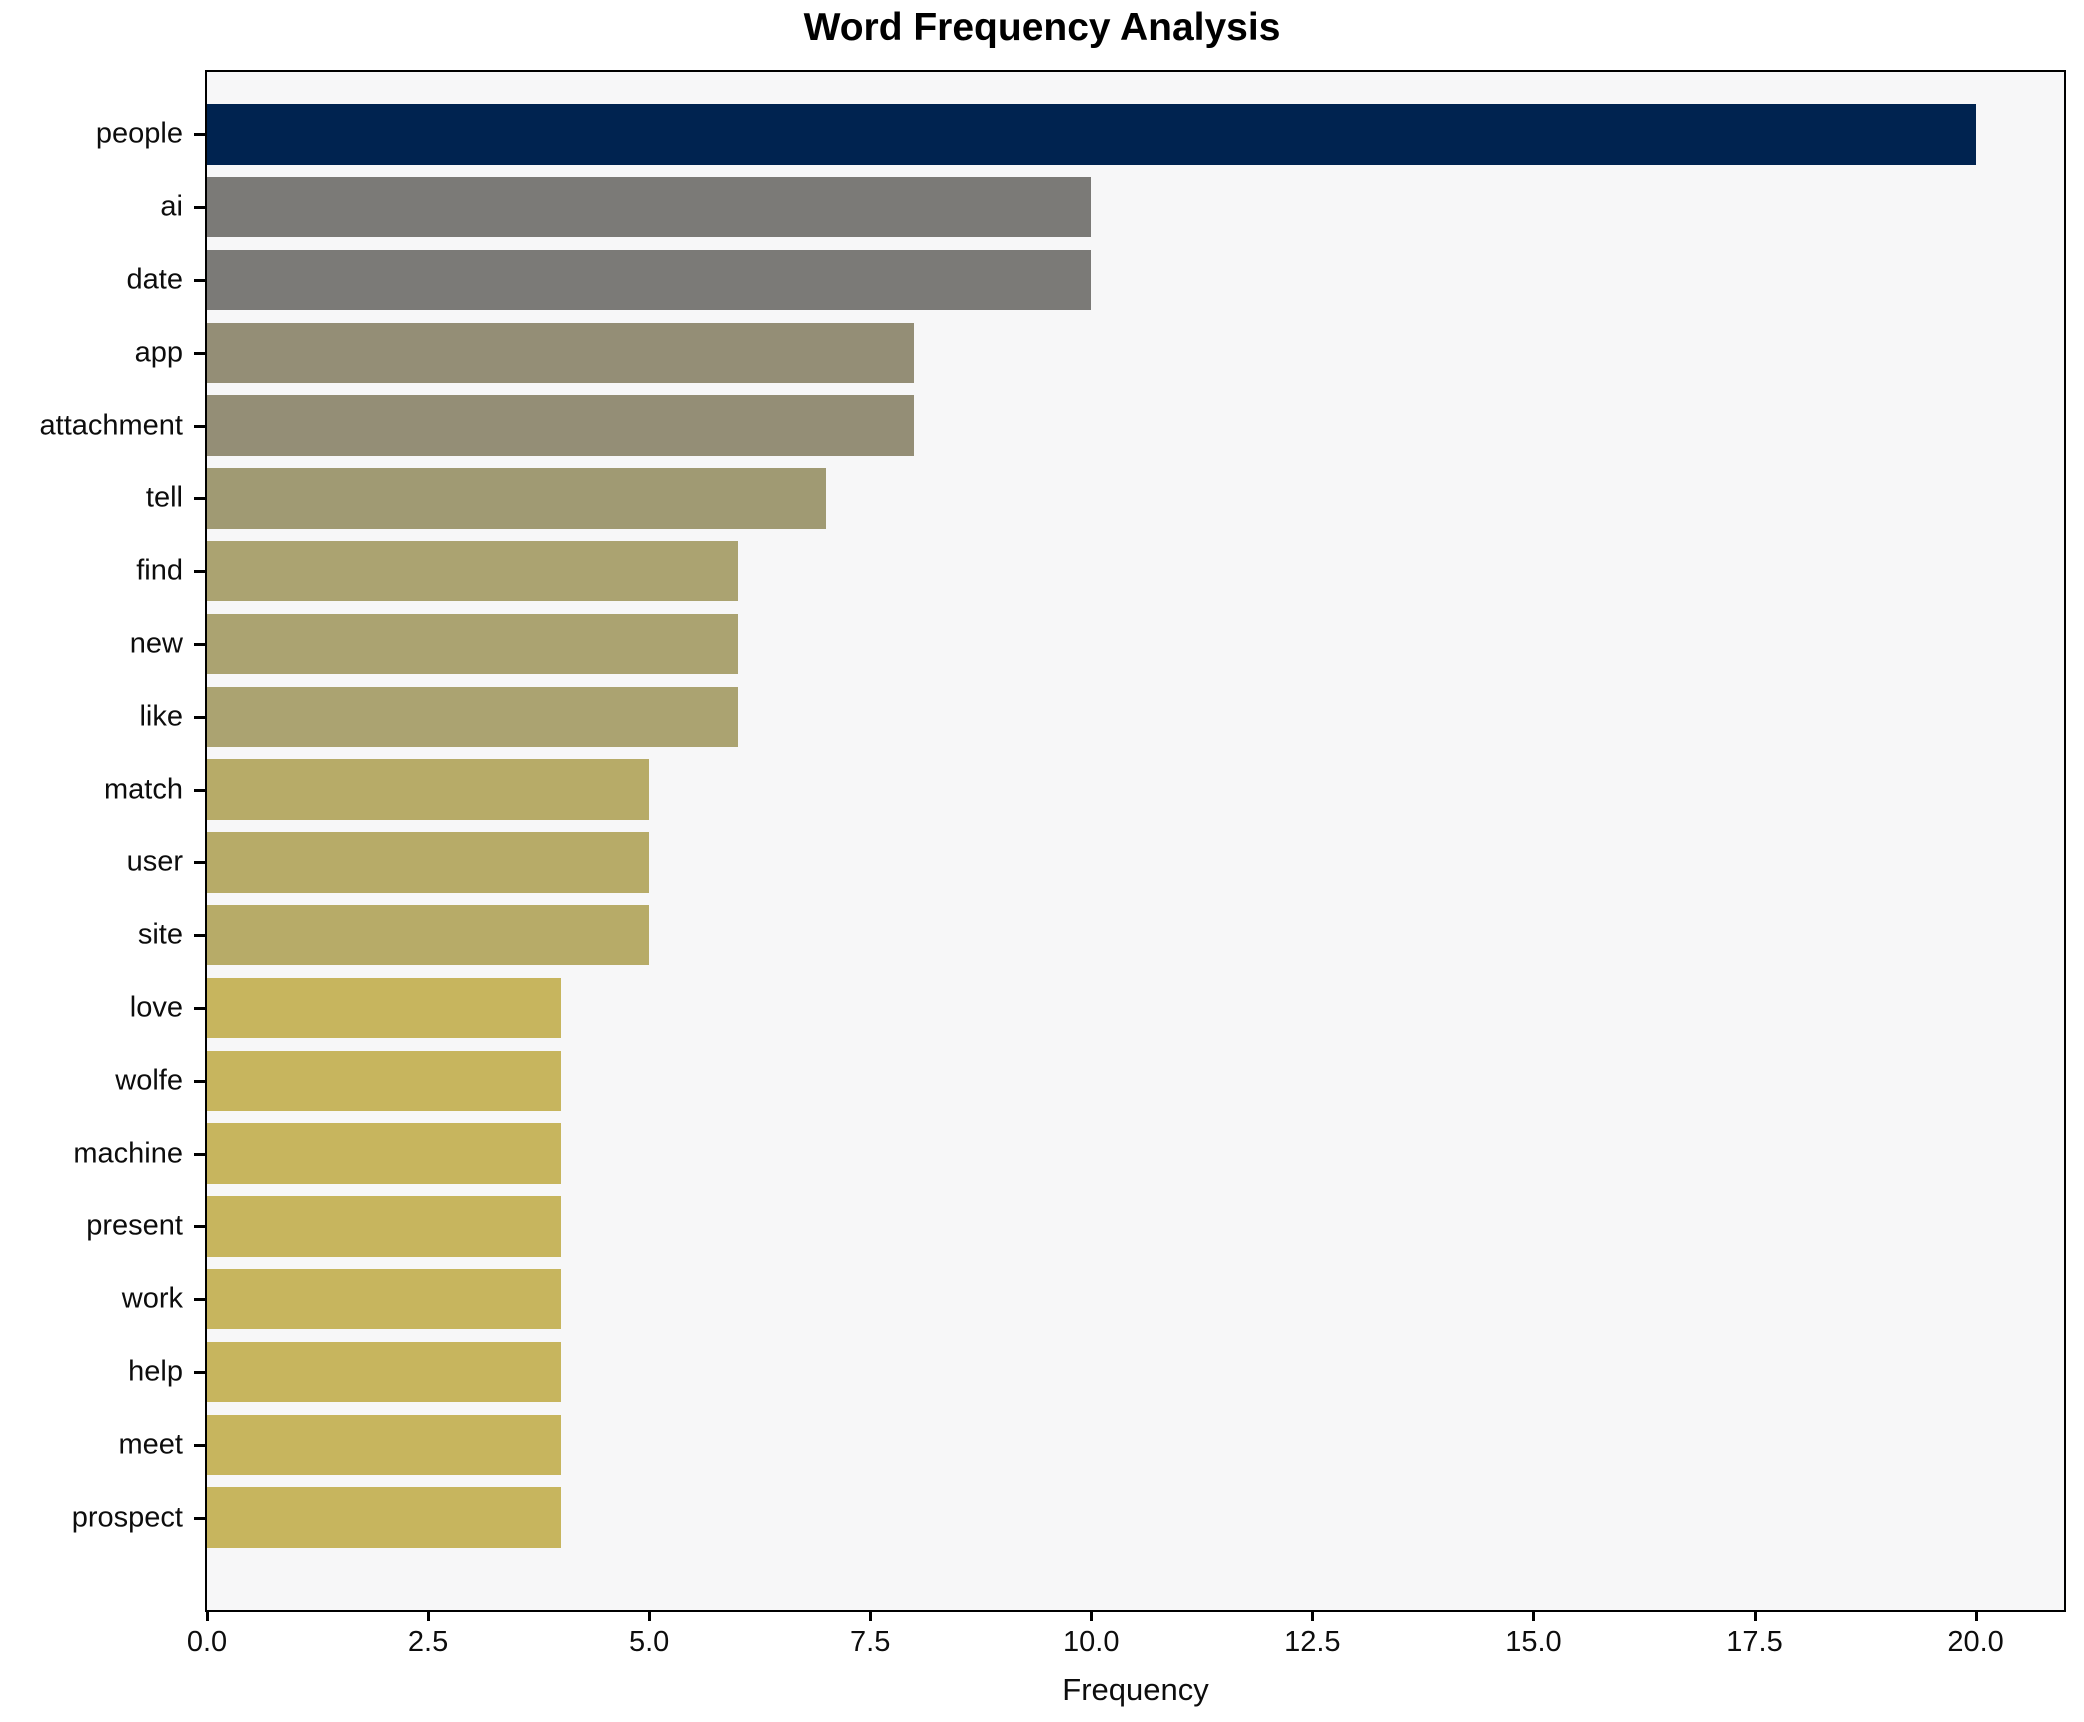 The width and height of the screenshot is (2084, 1722). I want to click on x-tick-label: 2.5, so click(428, 1642).